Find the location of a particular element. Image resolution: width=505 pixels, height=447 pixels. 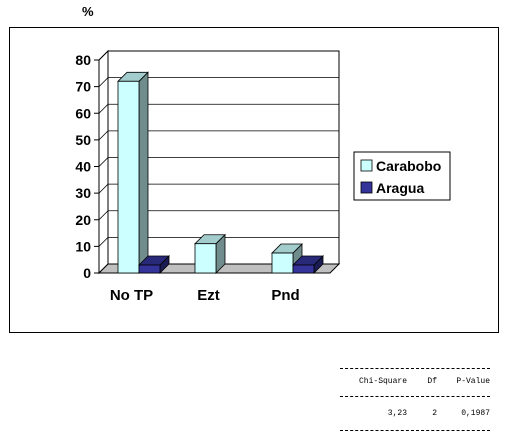

y-tick-label: 70 is located at coordinates (83, 87).